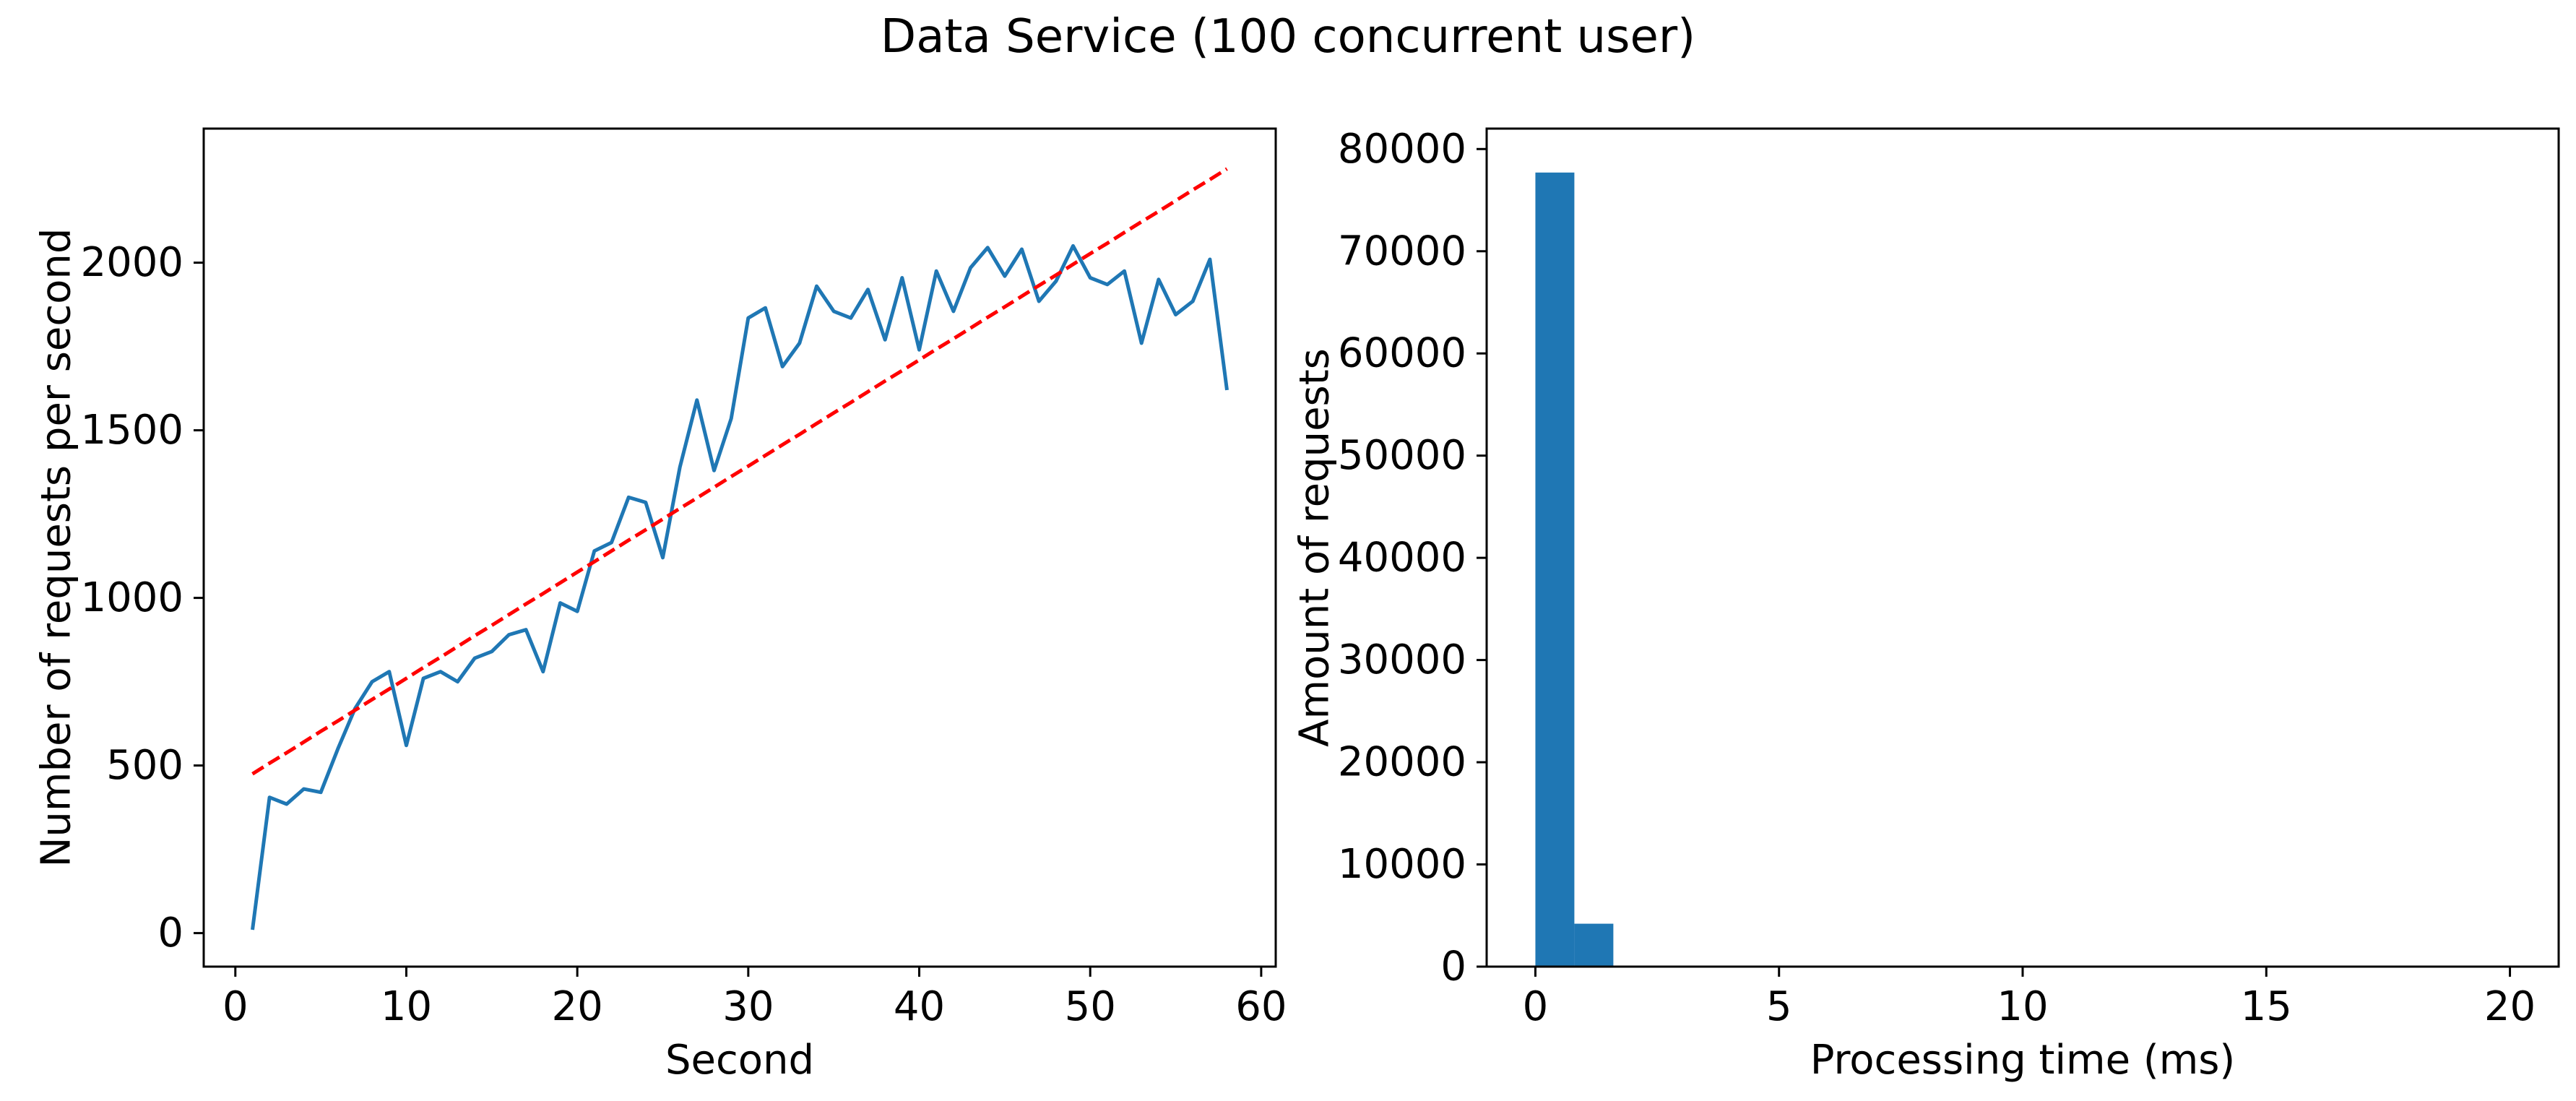  I want to click on x-tick-label: 40, so click(919, 1006).